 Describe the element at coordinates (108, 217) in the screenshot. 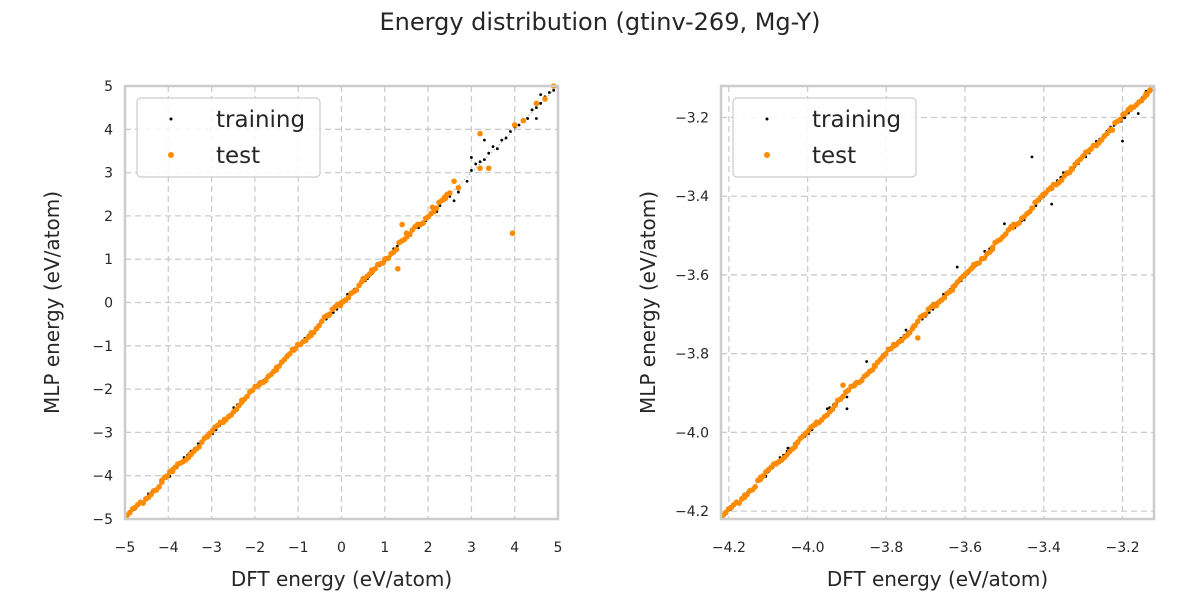

I see `y-tick-label: 2` at that location.